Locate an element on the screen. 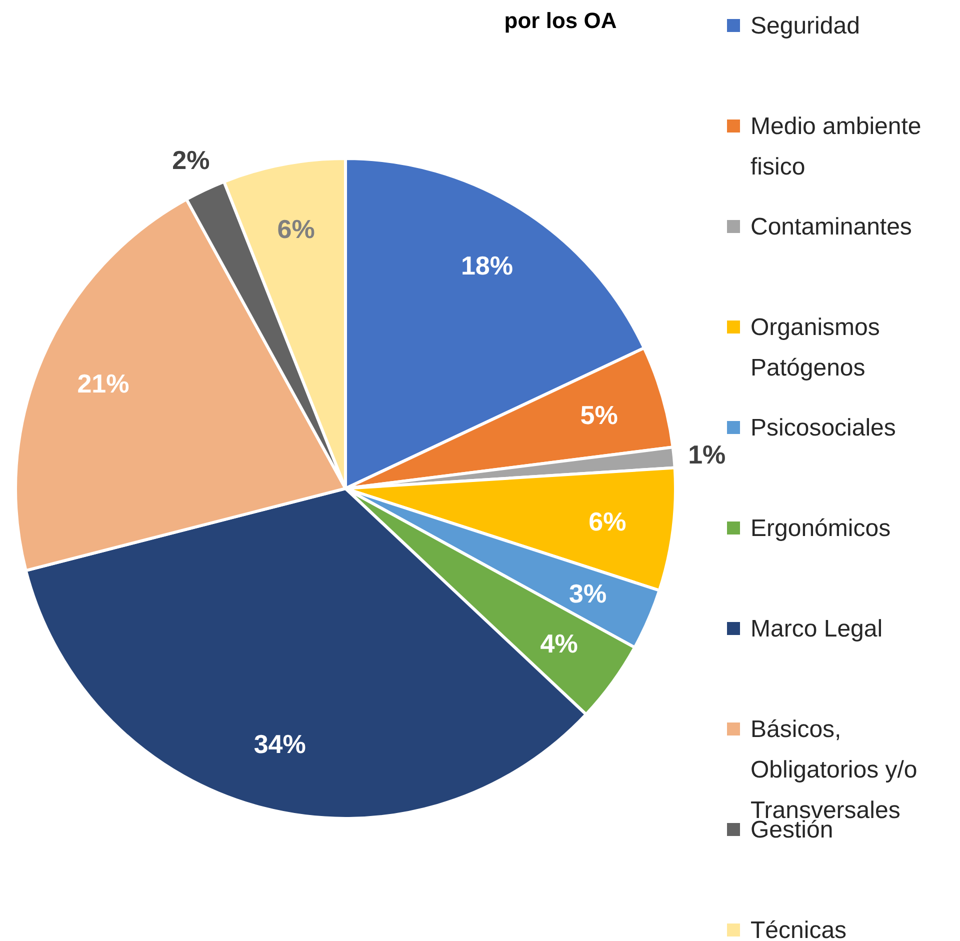 This screenshot has height=941, width=960. data-label: 34% is located at coordinates (280, 744).